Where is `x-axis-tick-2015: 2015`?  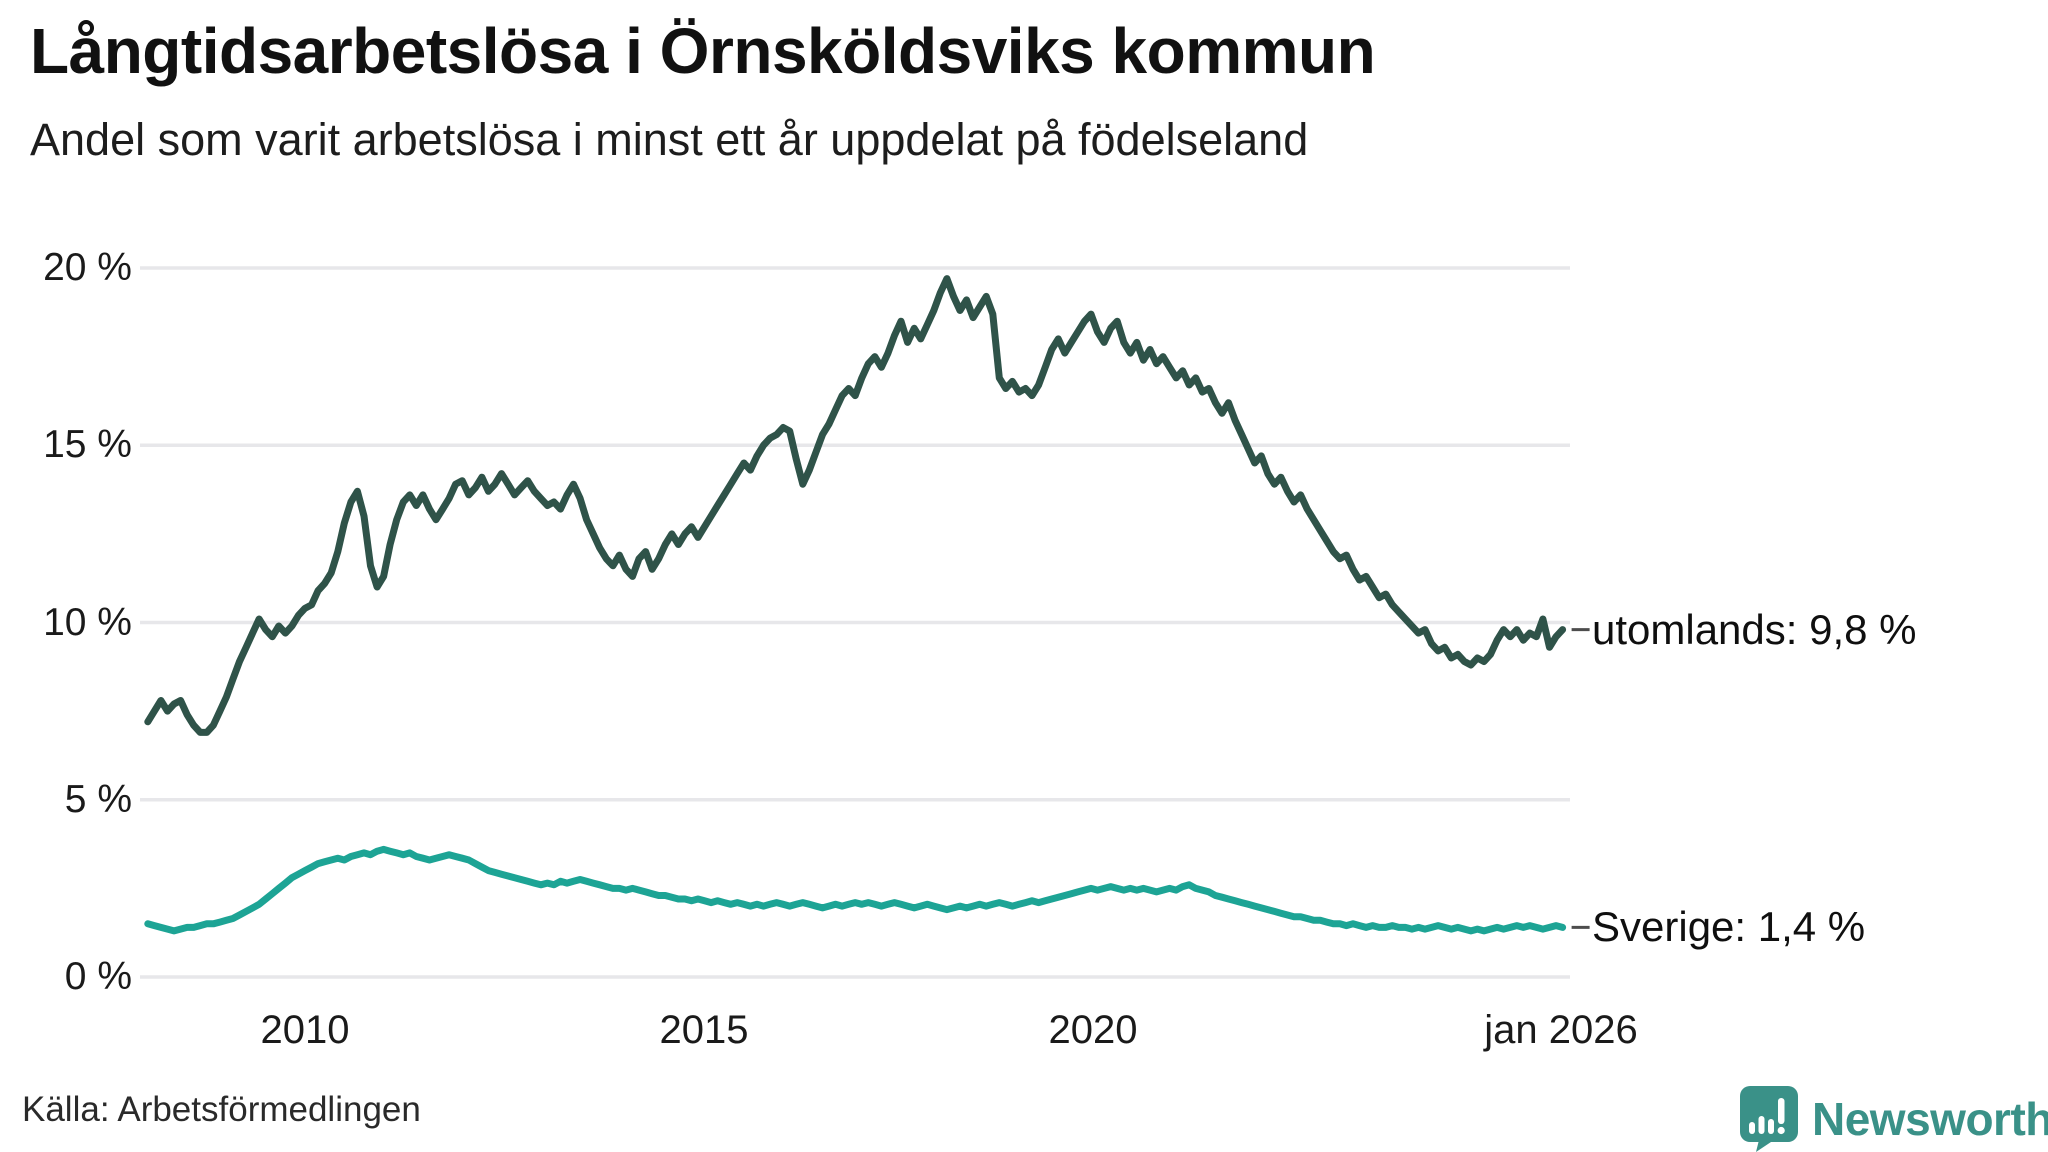 x-axis-tick-2015: 2015 is located at coordinates (704, 1030).